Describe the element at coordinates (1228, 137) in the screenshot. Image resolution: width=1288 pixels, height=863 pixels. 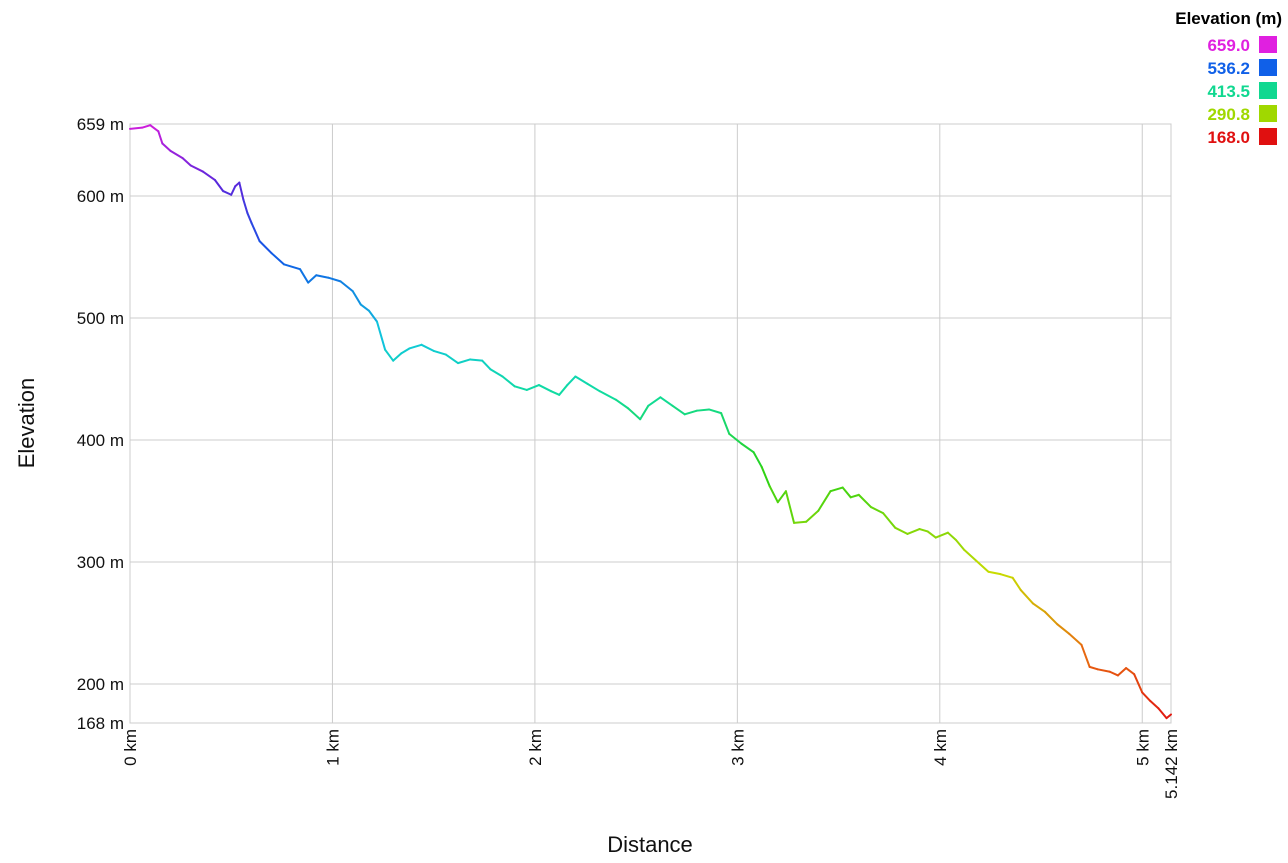
I see `legend-entry-label: 168.0` at that location.